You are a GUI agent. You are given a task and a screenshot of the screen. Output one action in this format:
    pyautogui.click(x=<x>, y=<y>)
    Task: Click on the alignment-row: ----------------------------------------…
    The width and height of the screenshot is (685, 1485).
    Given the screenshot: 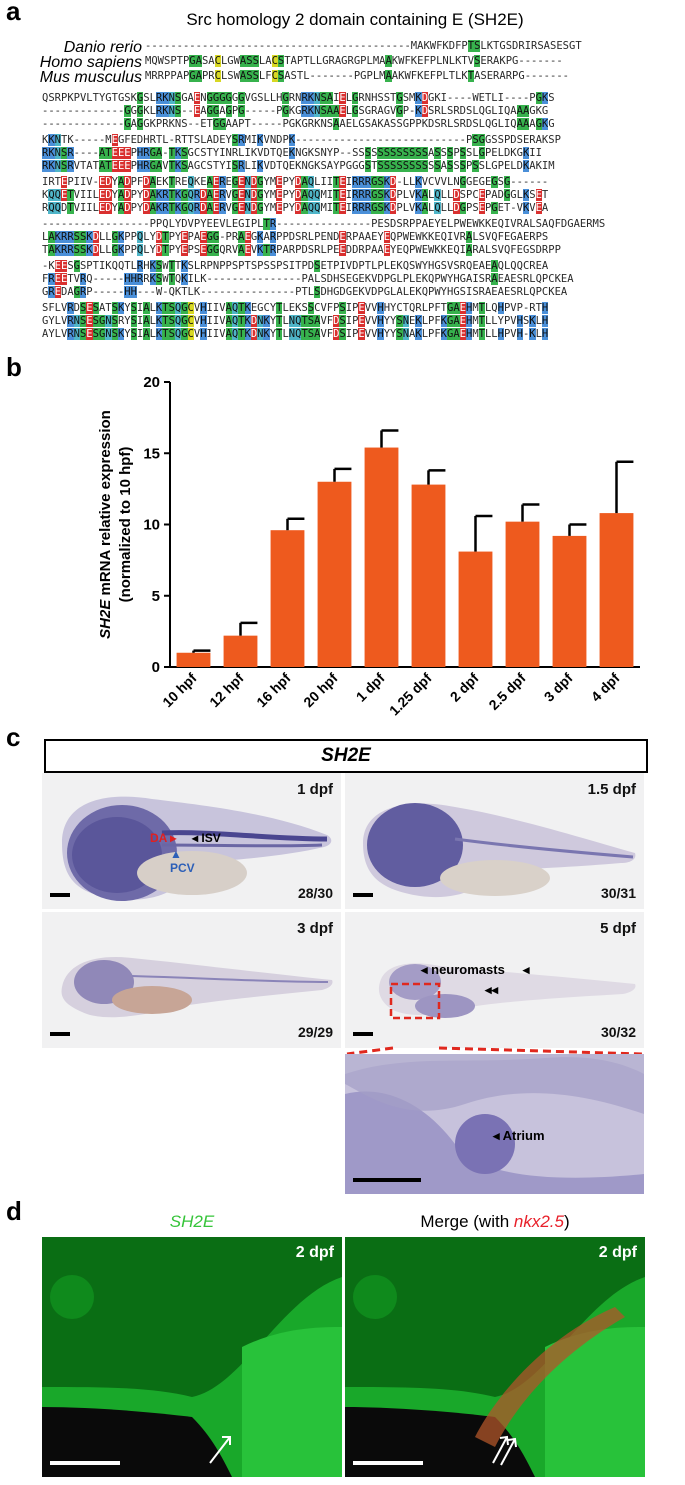 What is the action you would take?
    pyautogui.click(x=363, y=46)
    